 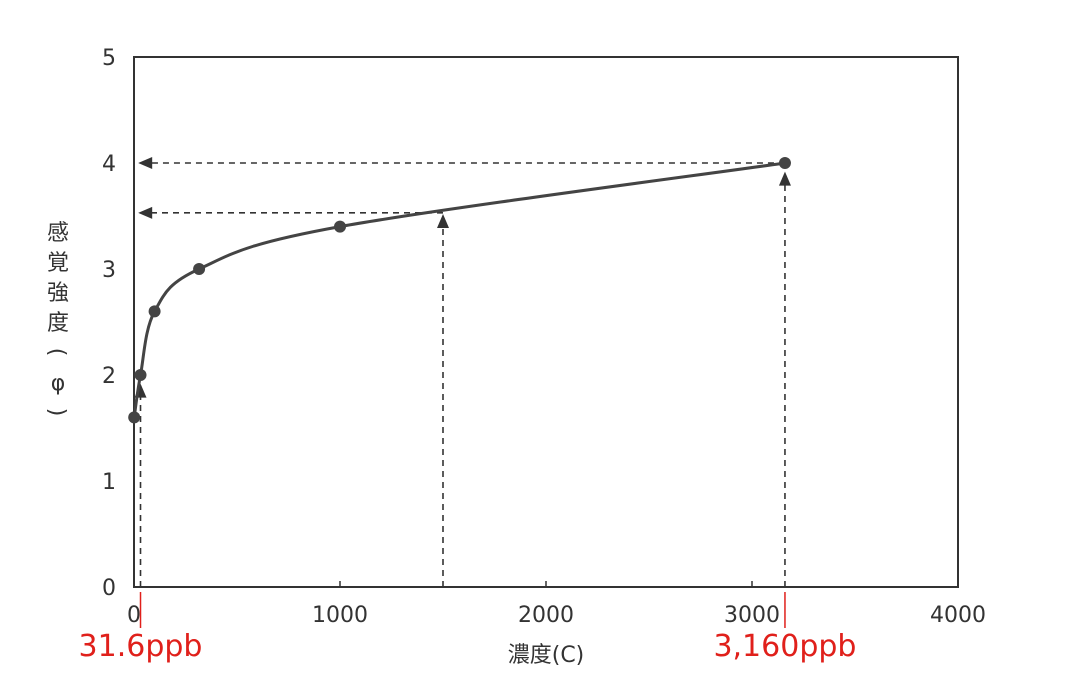 I want to click on y-axis-title-char: ), so click(x=56, y=412).